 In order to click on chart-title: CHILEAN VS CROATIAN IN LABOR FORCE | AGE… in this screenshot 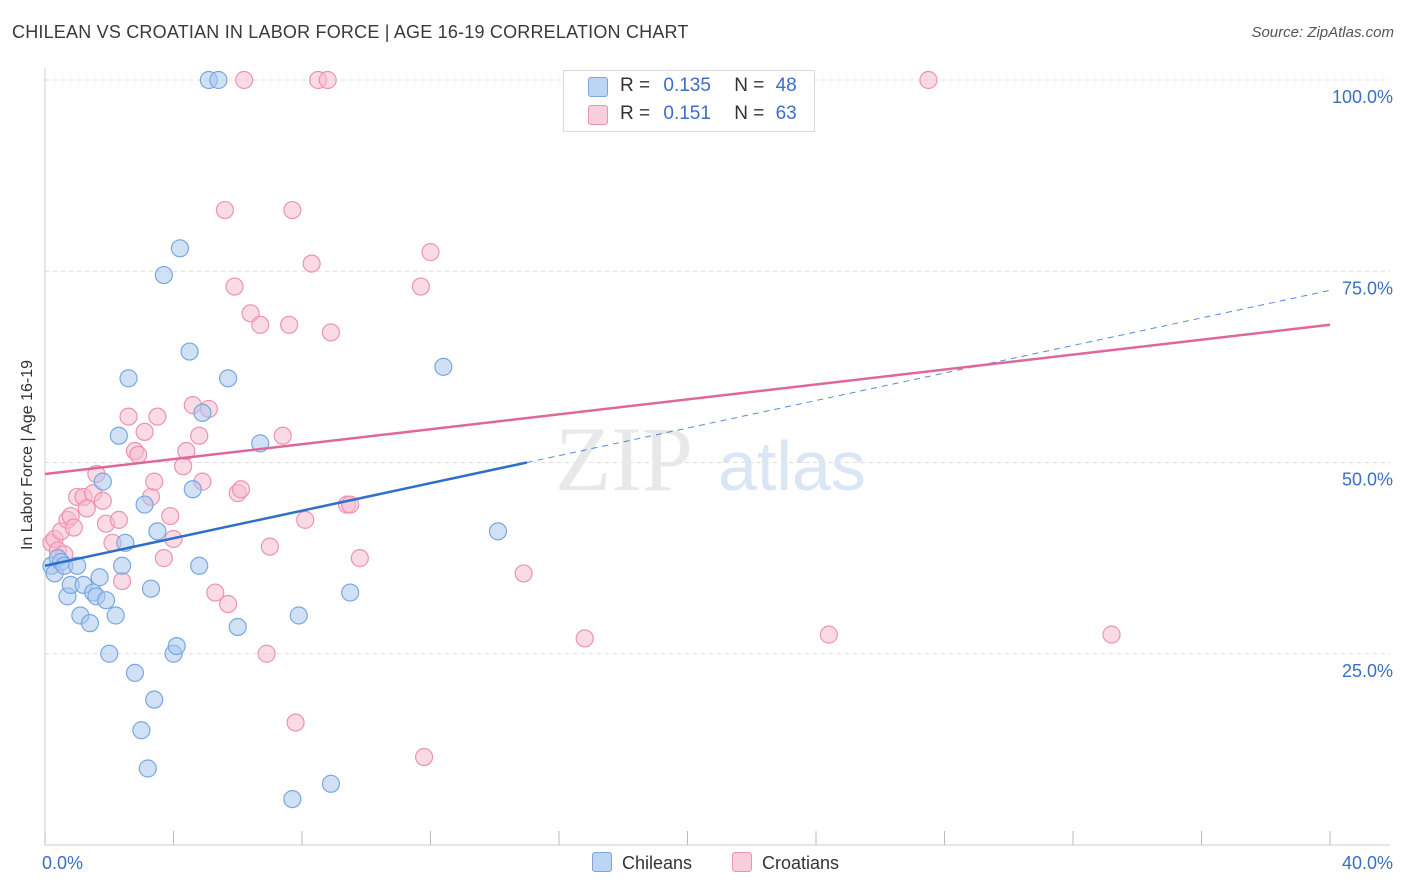, I will do `click(350, 32)`.